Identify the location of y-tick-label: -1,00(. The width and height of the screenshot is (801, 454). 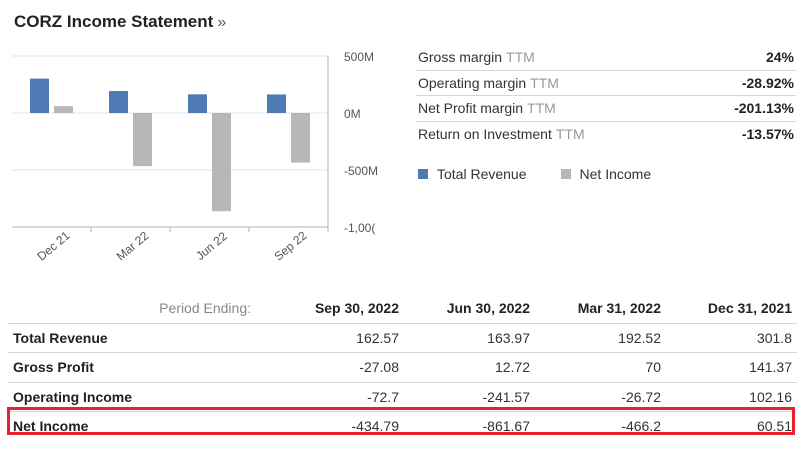
(359, 228).